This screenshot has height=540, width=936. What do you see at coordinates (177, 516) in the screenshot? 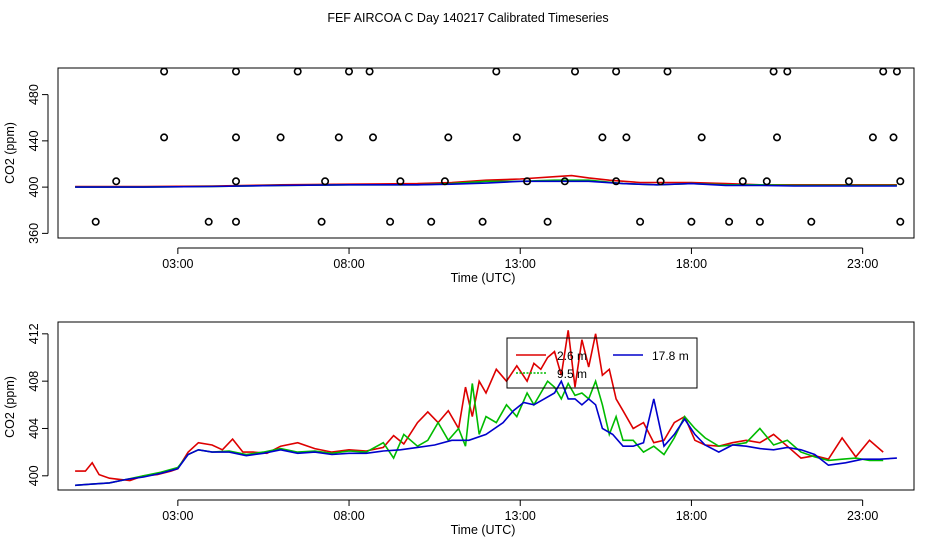
I see `bottom-x-tick-label: 03:00` at bounding box center [177, 516].